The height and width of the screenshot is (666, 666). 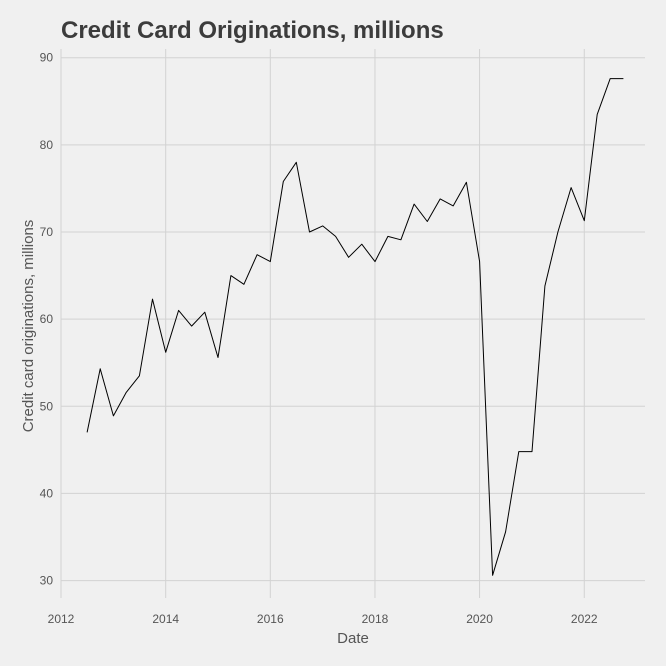 I want to click on y-tick-label: 50, so click(x=47, y=406).